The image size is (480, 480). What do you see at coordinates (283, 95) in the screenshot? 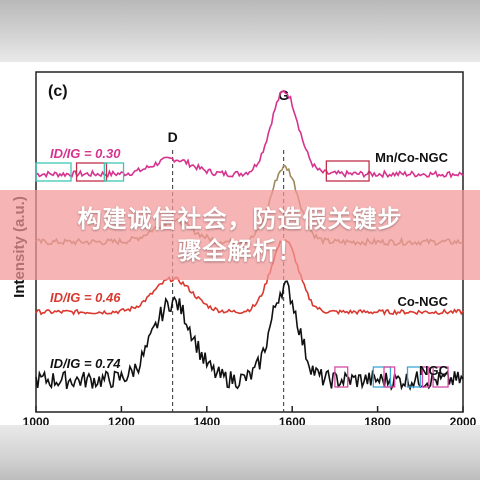
I see `peak-label-G: G` at bounding box center [283, 95].